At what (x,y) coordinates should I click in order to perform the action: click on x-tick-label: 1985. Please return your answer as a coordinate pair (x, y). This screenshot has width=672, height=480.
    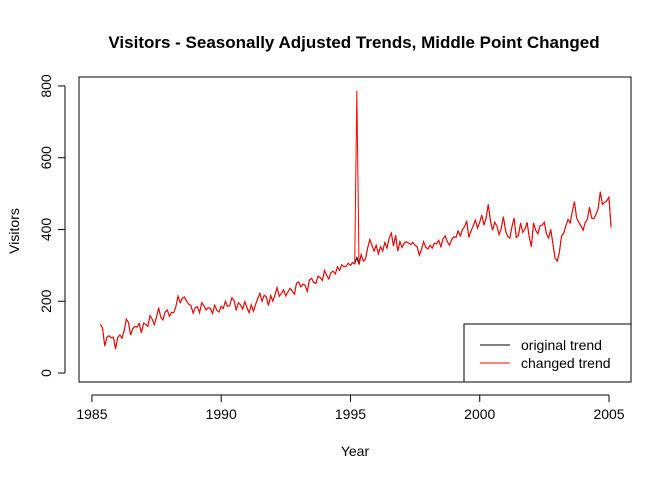
    Looking at the image, I should click on (91, 414).